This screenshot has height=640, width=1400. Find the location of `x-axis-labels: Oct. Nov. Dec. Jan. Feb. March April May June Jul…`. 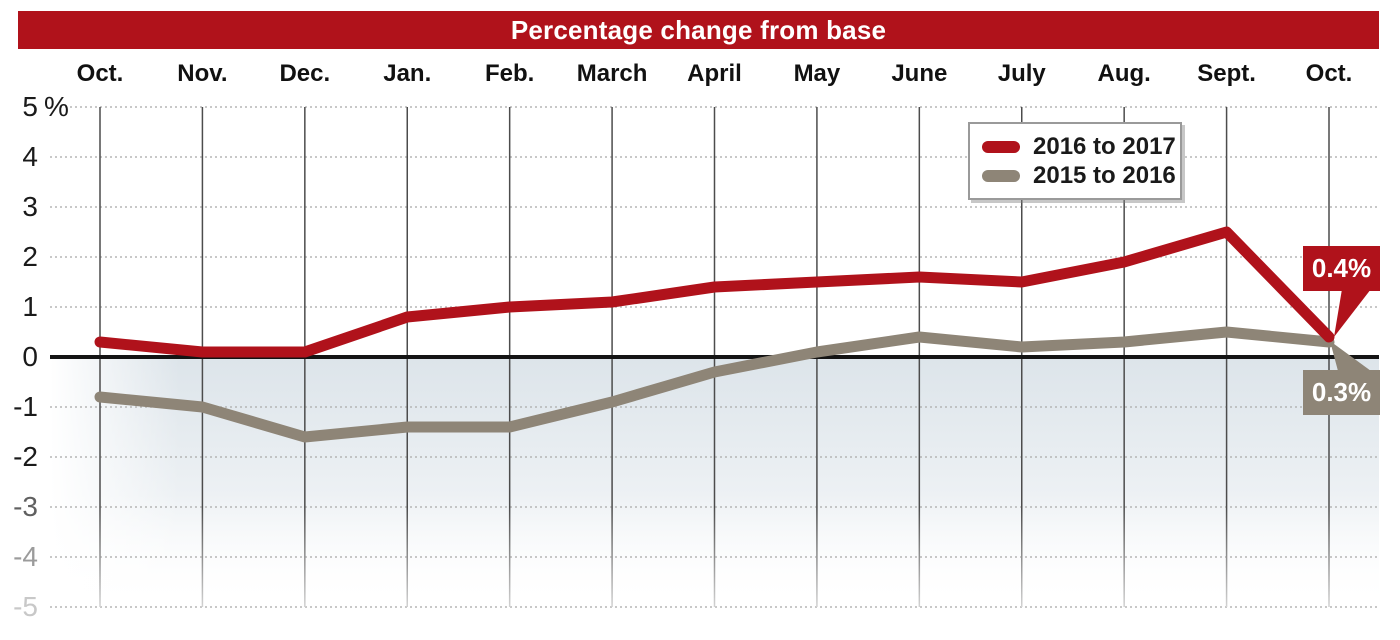

x-axis-labels: Oct. Nov. Dec. Jan. Feb. March April May June Jul… is located at coordinates (700, 75).